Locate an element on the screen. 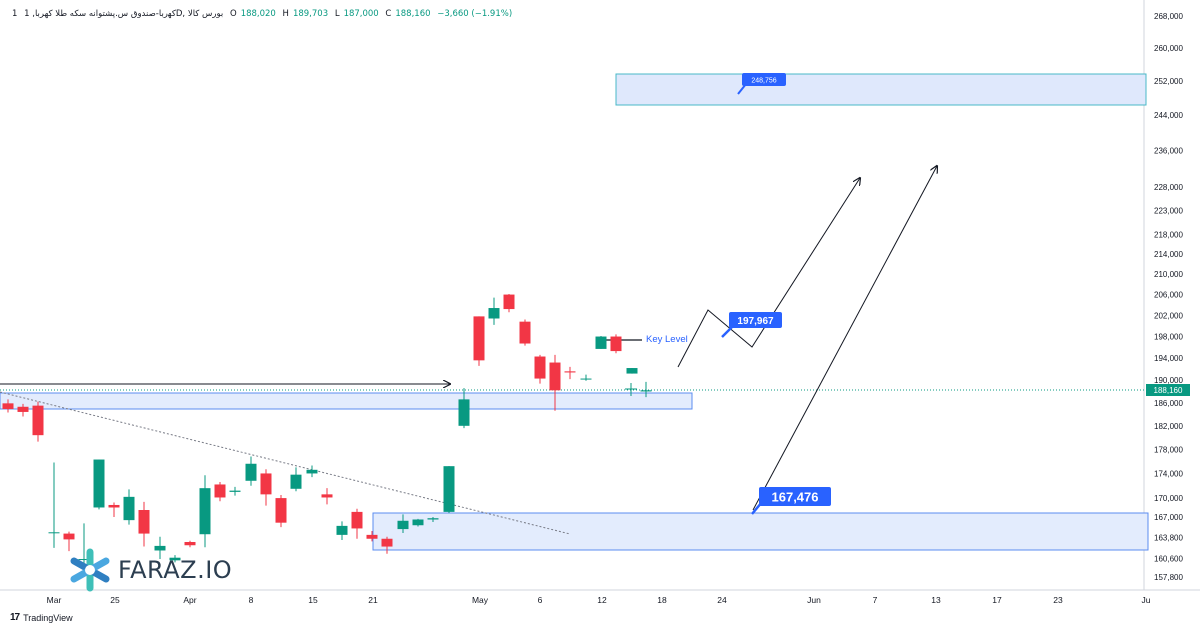 This screenshot has width=1200, height=630. time-tick: 13 is located at coordinates (936, 600).